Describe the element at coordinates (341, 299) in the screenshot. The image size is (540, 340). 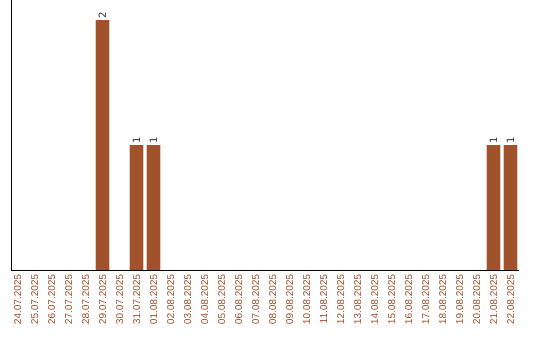
I see `x-tick-label: 12.08.2025` at that location.